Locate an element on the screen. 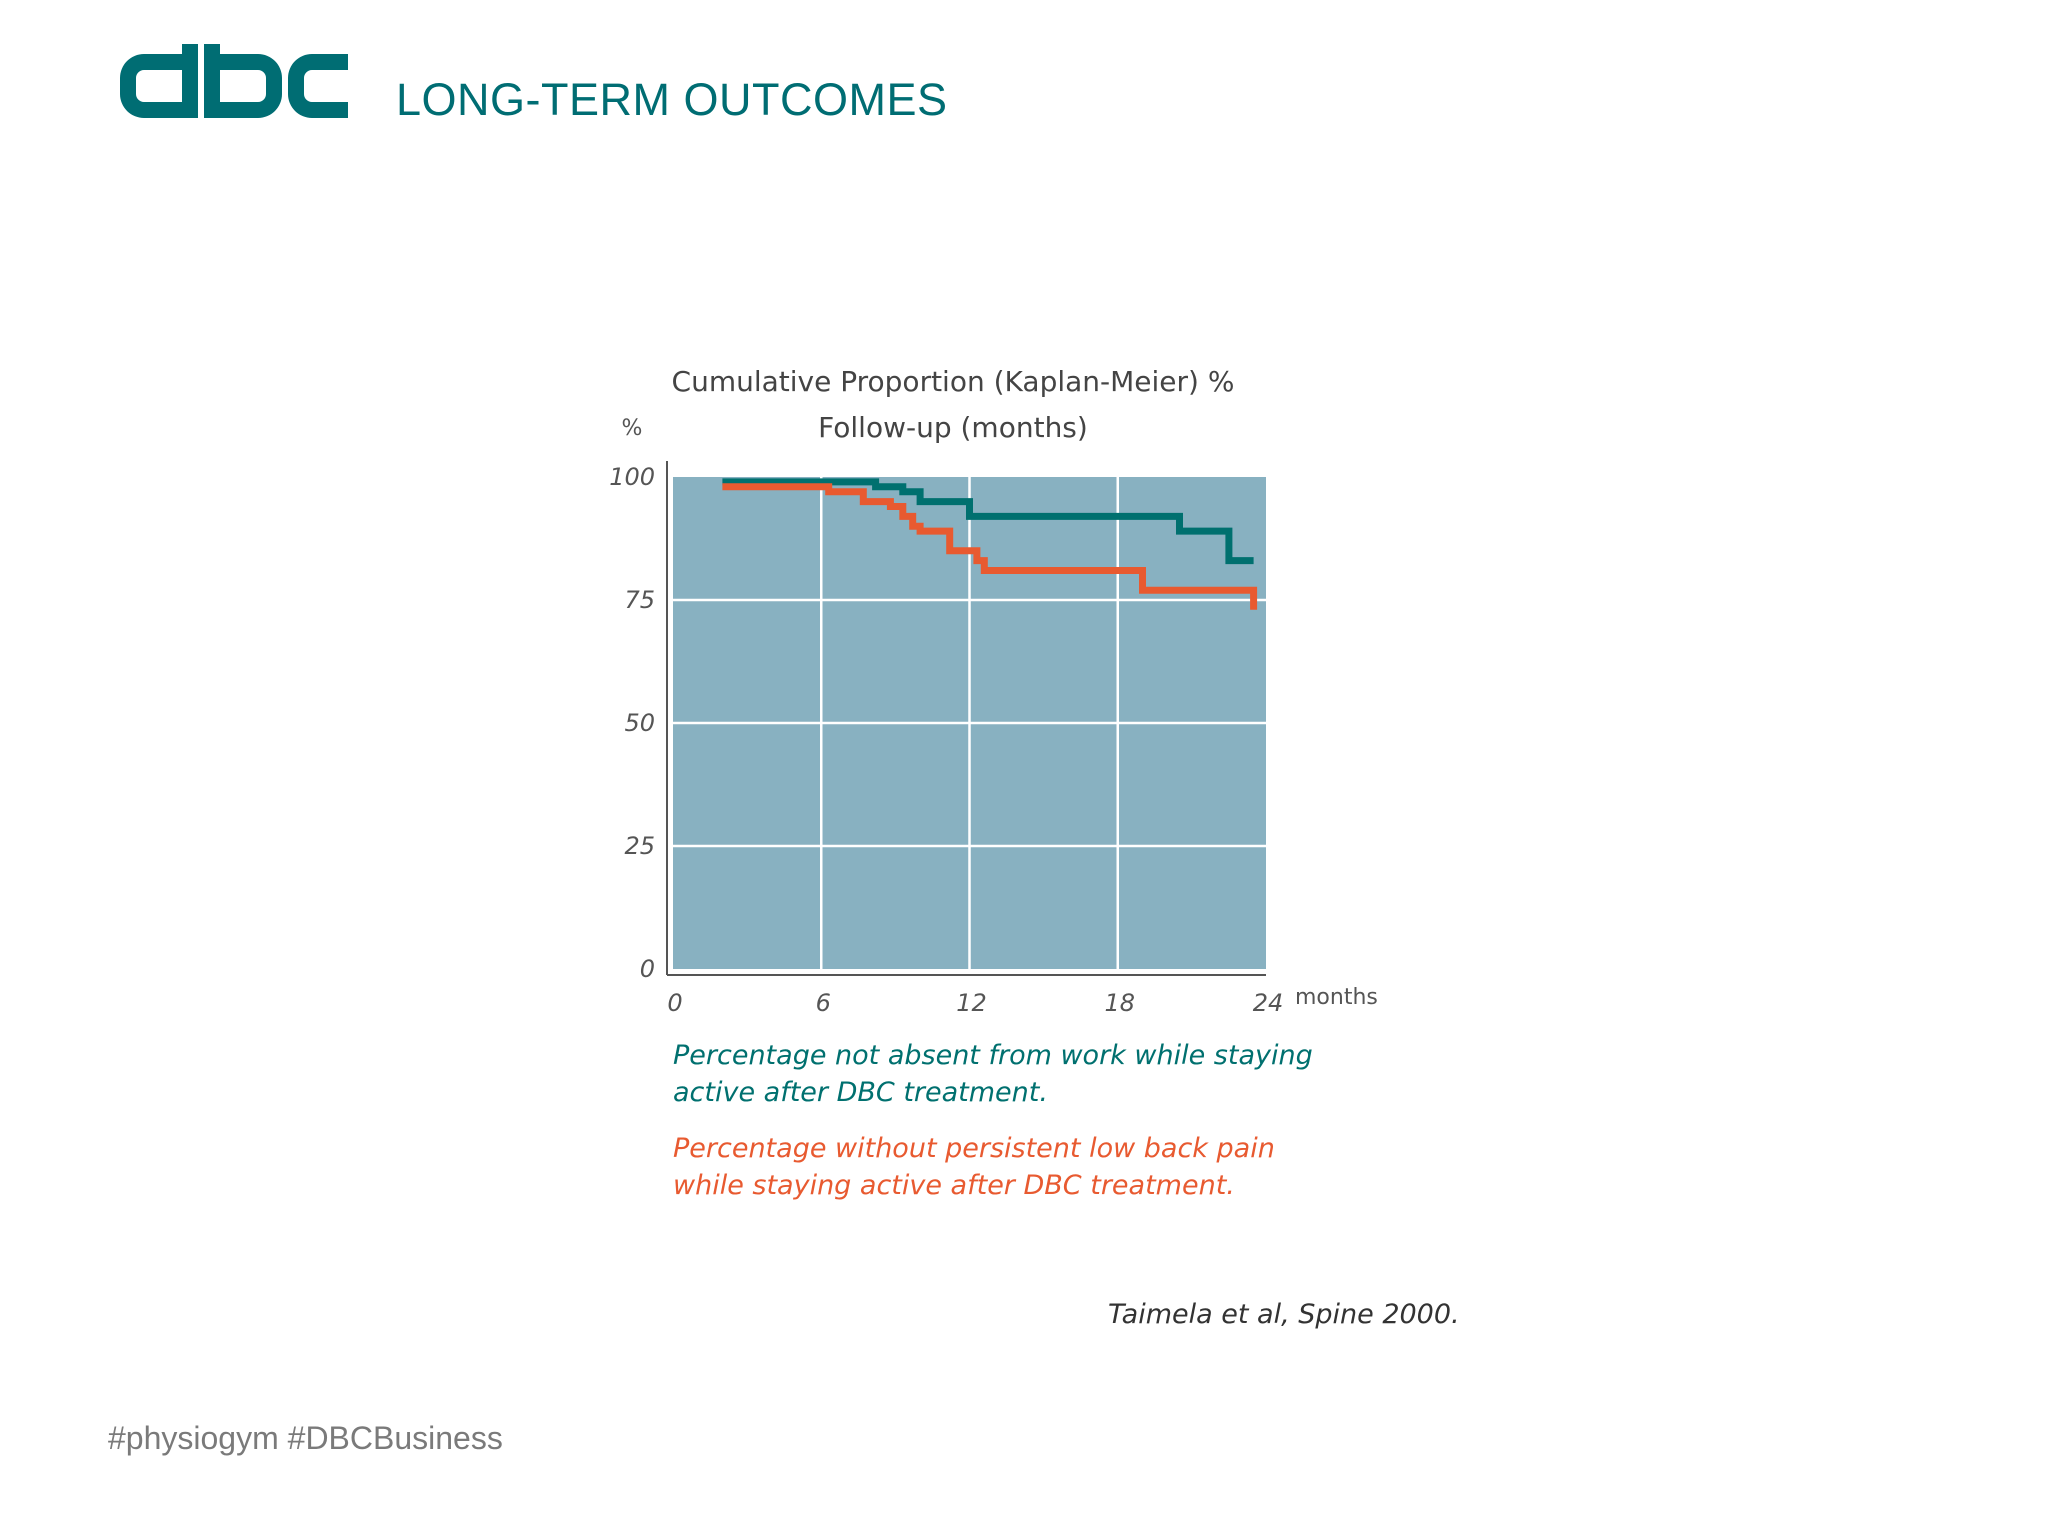 This screenshot has width=2048, height=1536. x-axis-label: months is located at coordinates (1336, 997).